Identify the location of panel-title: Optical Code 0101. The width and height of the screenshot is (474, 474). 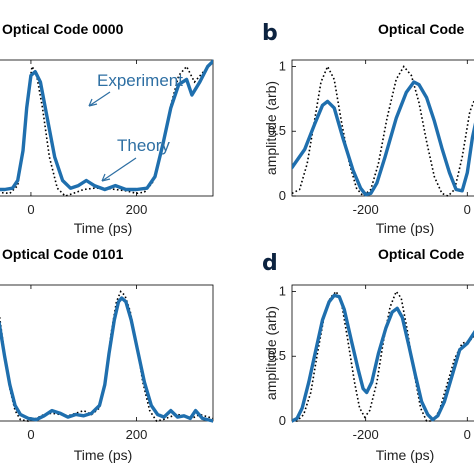
(63, 254).